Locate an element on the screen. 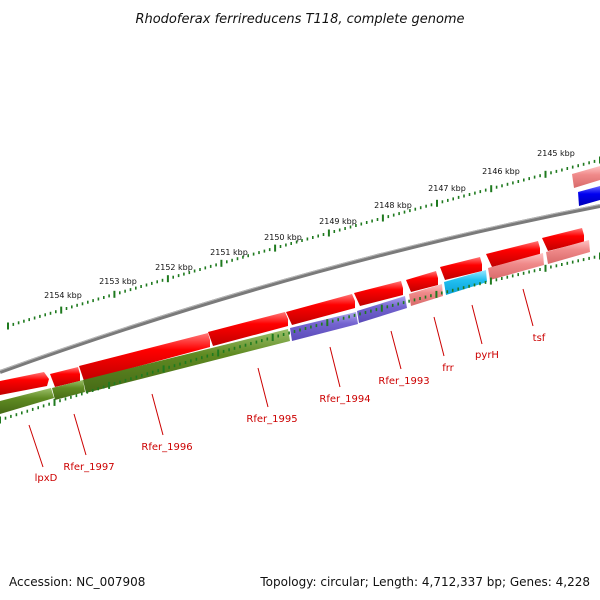  kbp-tick-label: 2147 kbp is located at coordinates (447, 188).